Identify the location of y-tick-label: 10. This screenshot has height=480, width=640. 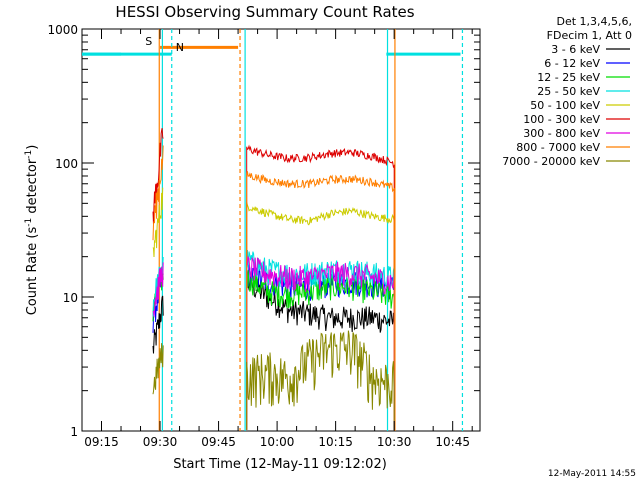
(70, 298).